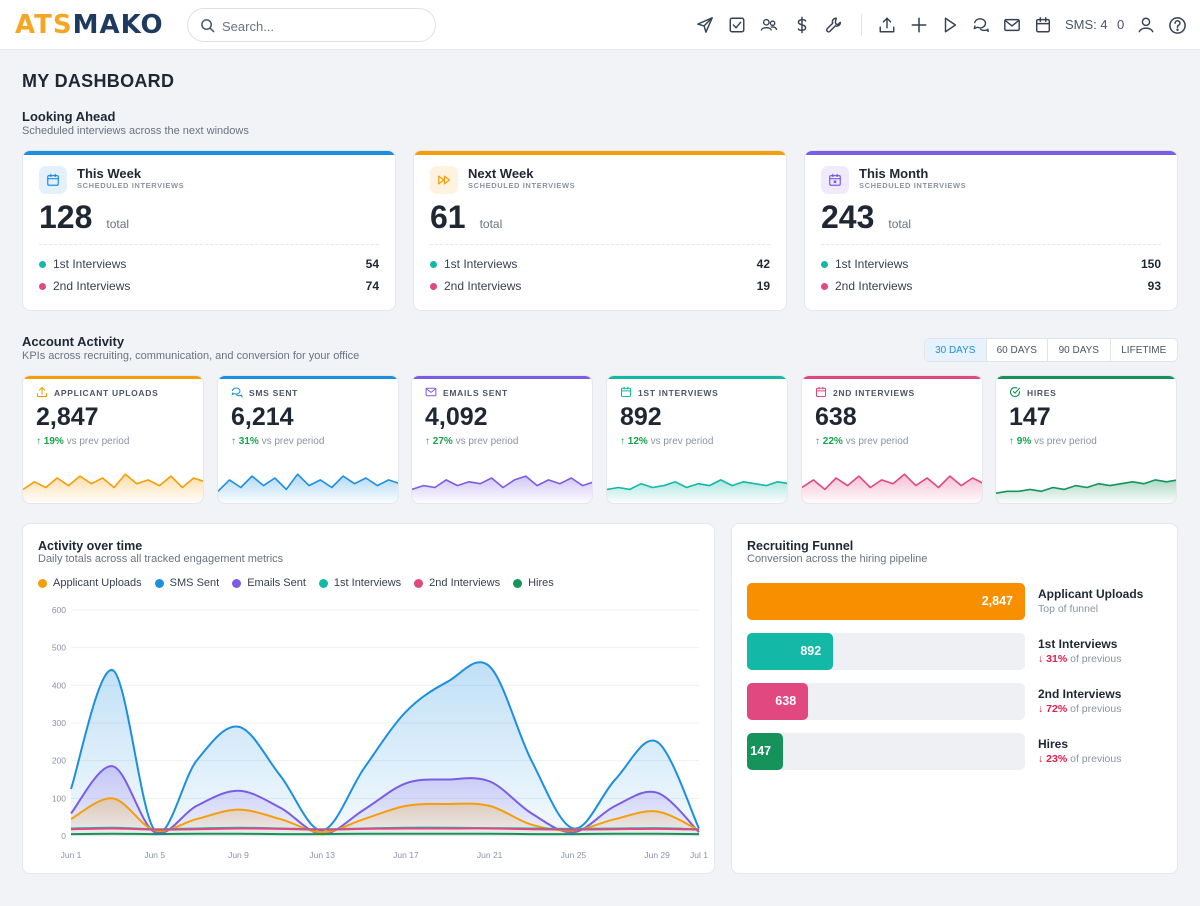 This screenshot has width=1200, height=906. What do you see at coordinates (887, 25) in the screenshot?
I see `upload-icon` at bounding box center [887, 25].